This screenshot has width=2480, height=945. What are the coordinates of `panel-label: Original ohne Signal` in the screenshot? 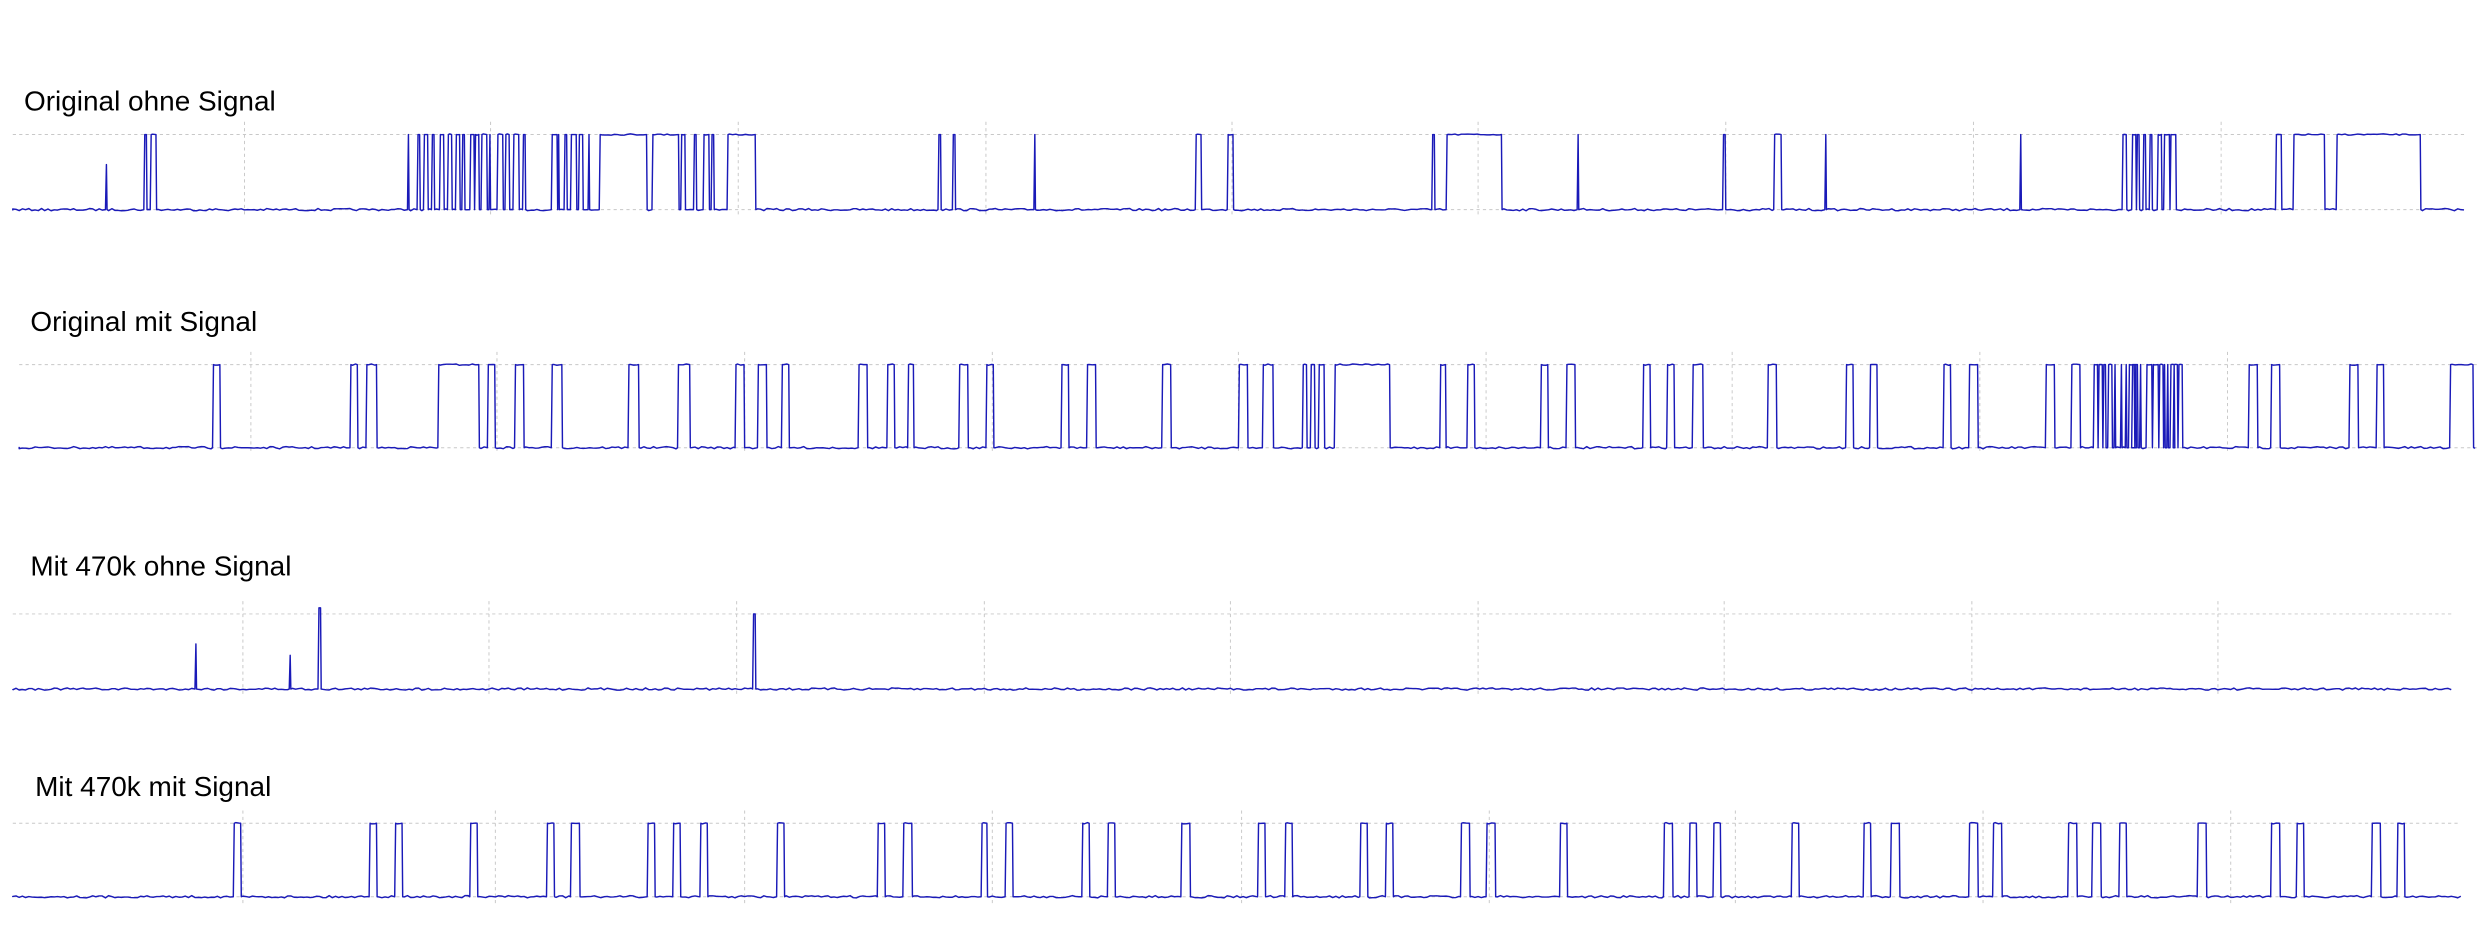 It's located at (150, 101).